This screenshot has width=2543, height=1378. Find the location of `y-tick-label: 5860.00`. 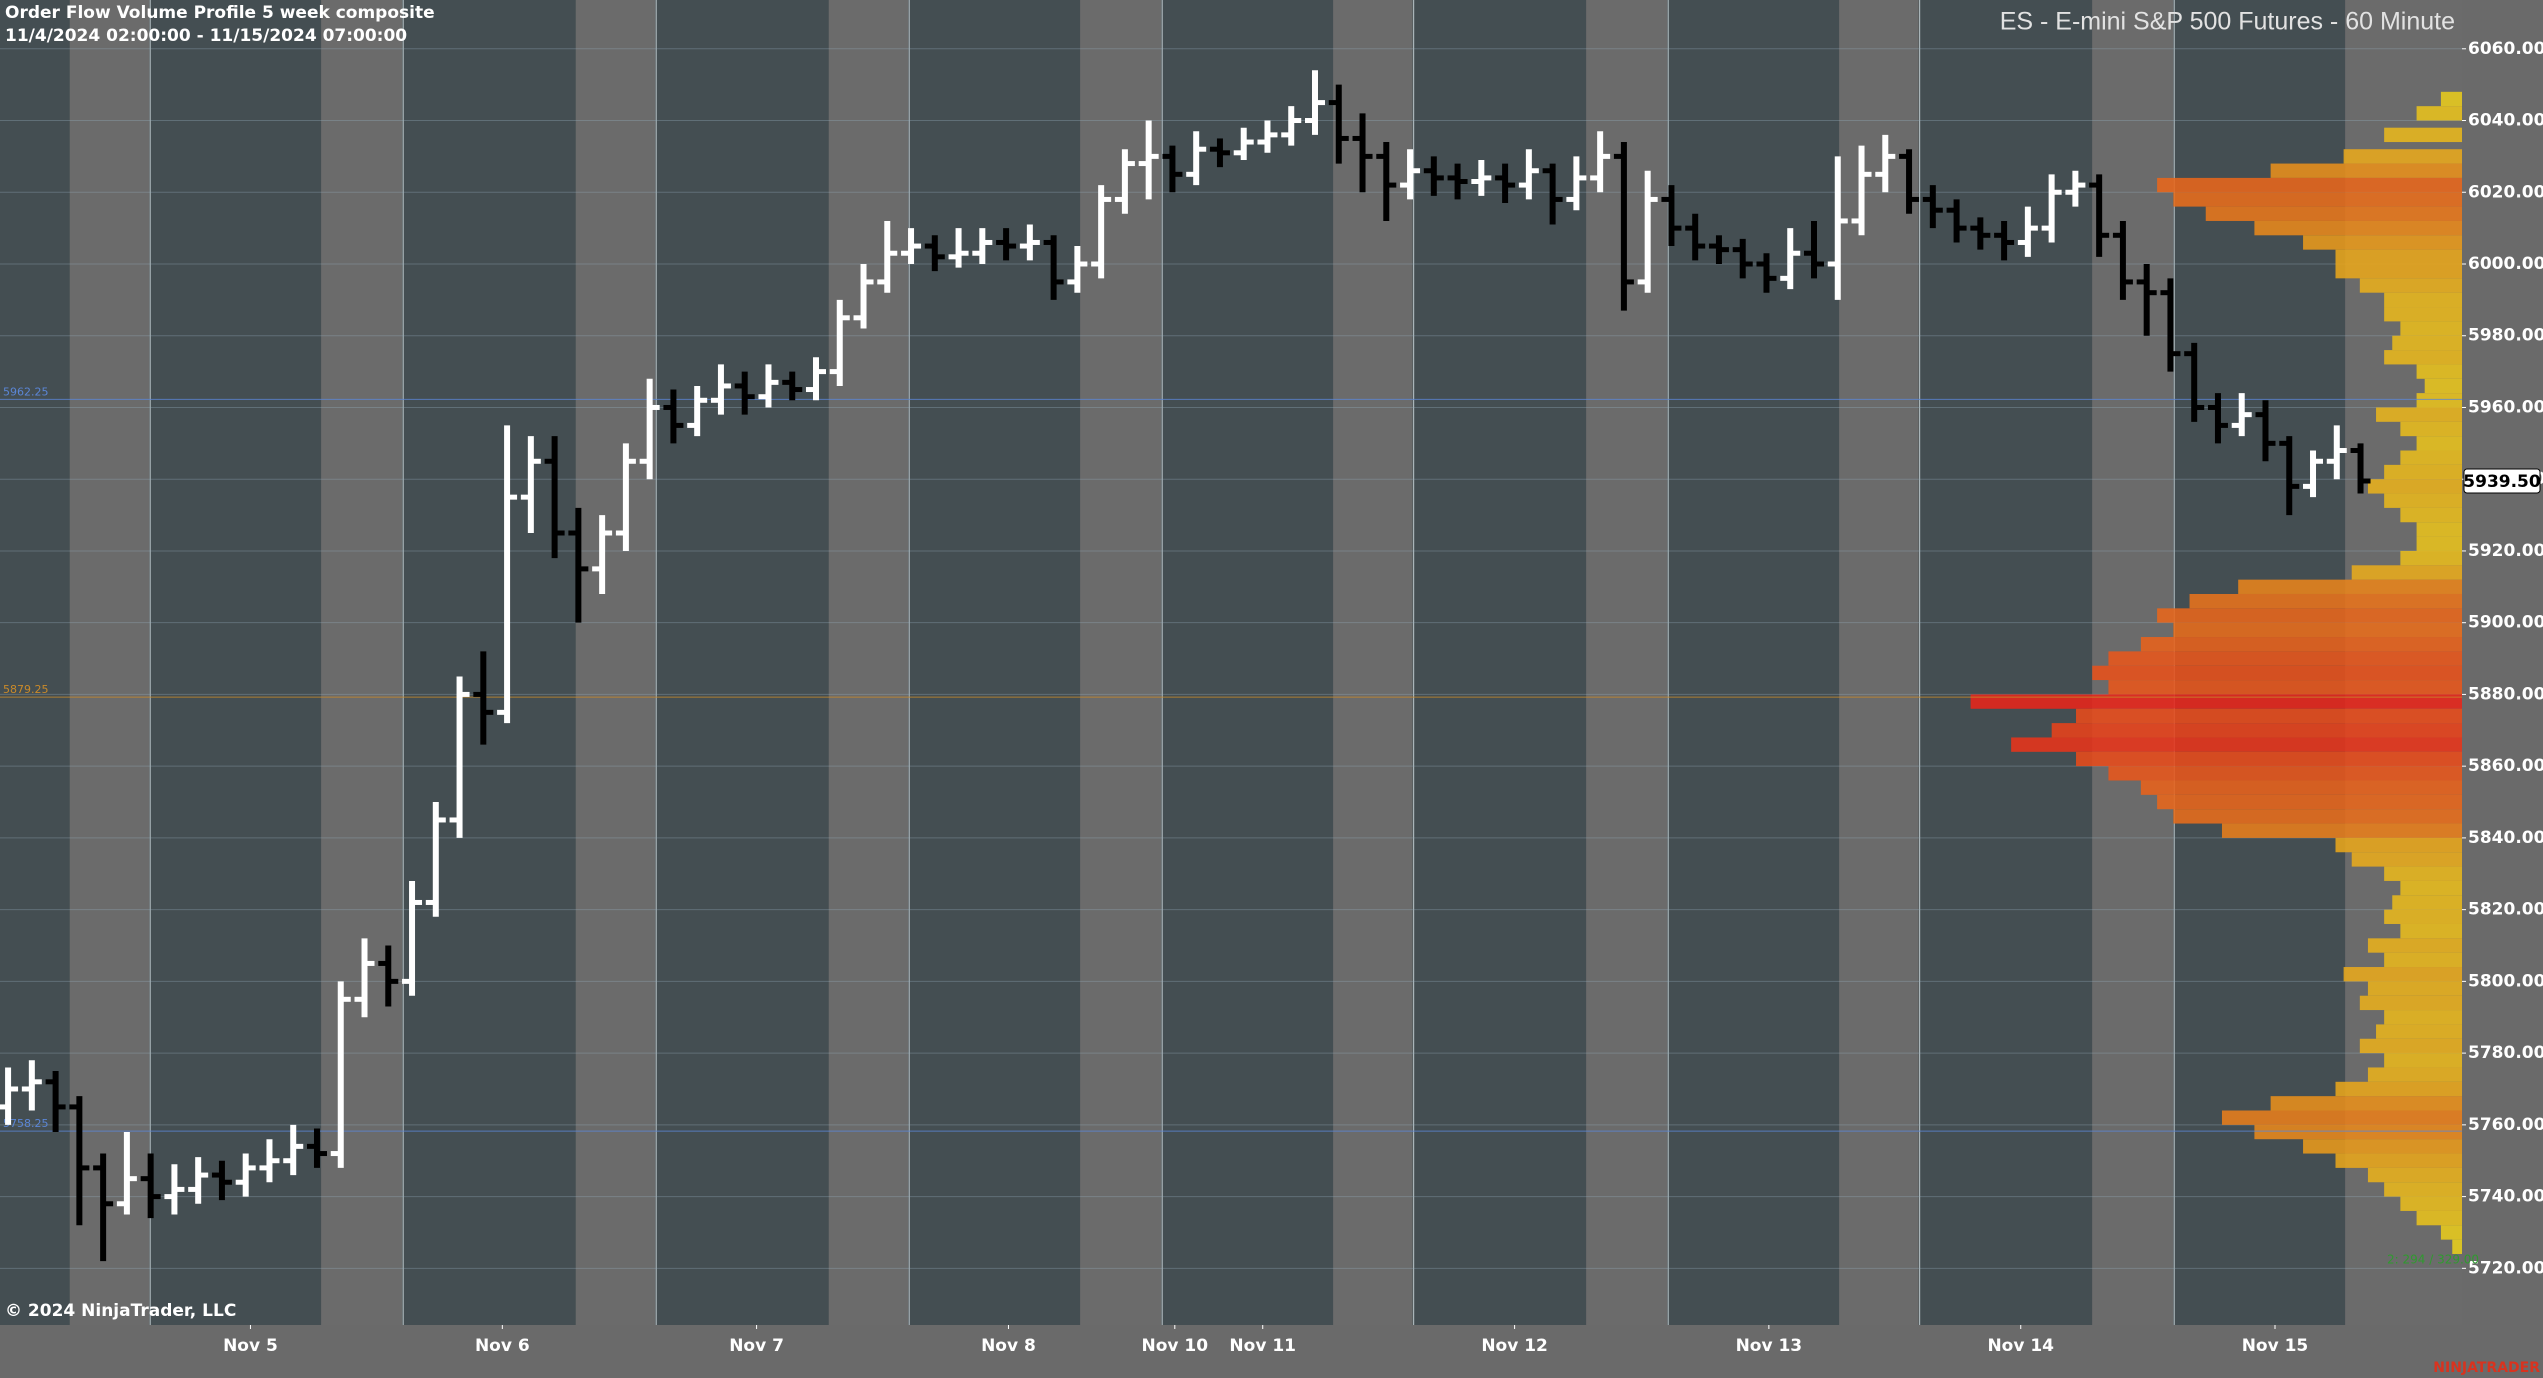

y-tick-label: 5860.00 is located at coordinates (2505, 766).